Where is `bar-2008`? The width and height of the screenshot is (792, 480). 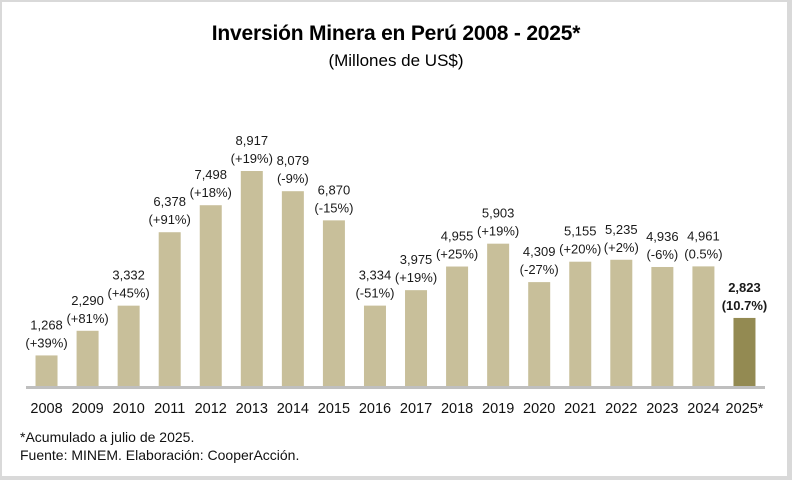 bar-2008 is located at coordinates (46, 370).